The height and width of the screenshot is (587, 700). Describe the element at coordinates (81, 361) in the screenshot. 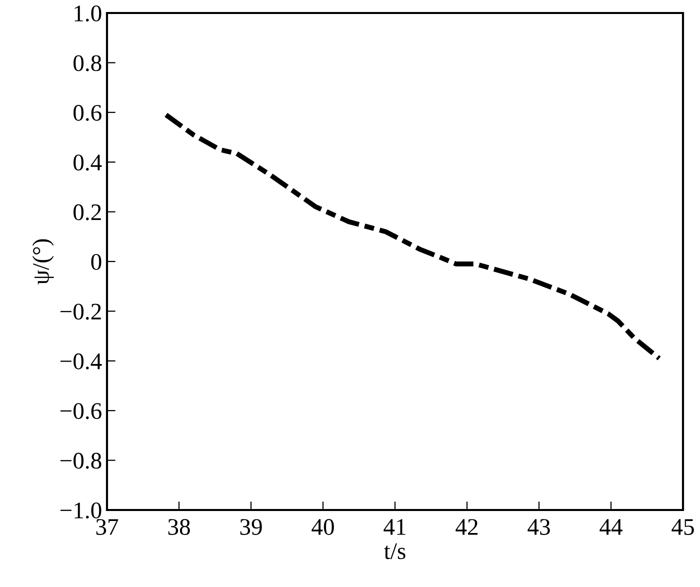

I see `y-tick-label: −0.4` at that location.